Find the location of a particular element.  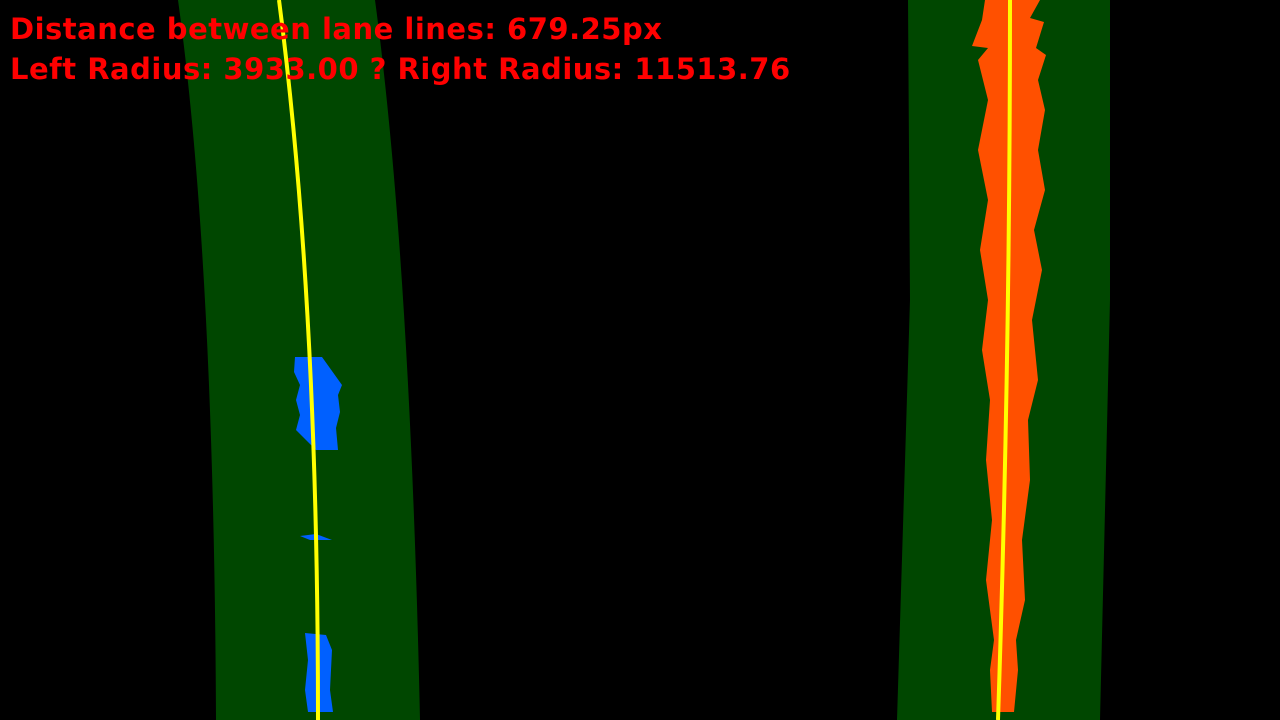

right-lane-fit-line is located at coordinates (1004, 360).